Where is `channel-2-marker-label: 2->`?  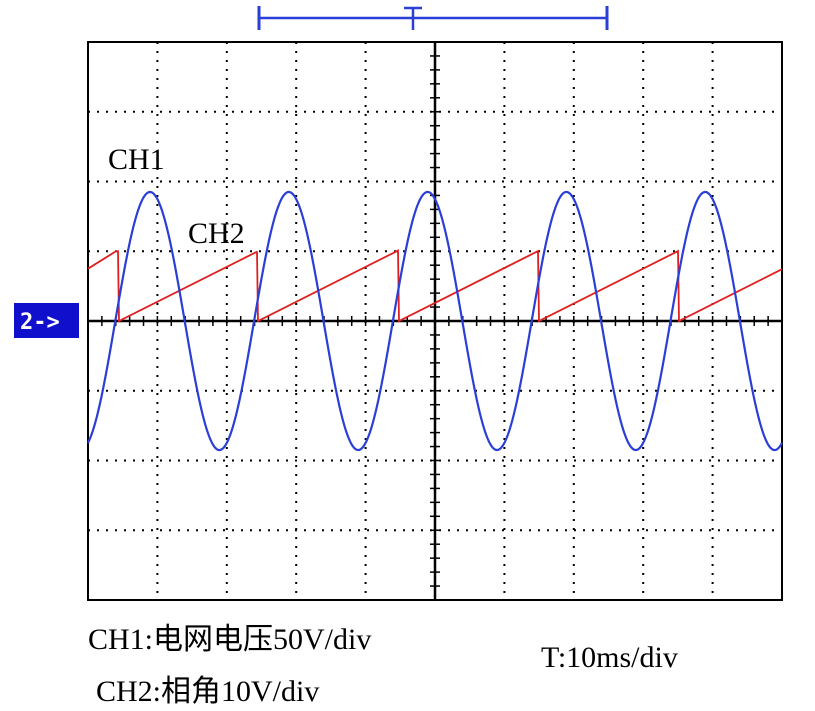
channel-2-marker-label: 2-> is located at coordinates (40, 322).